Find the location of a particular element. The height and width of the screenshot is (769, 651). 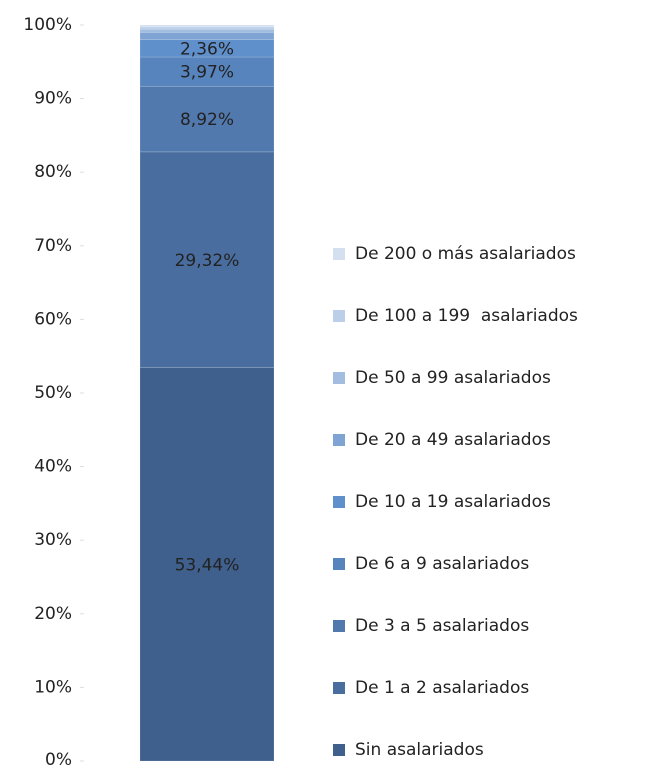

value-label: 8,92% is located at coordinates (207, 120).